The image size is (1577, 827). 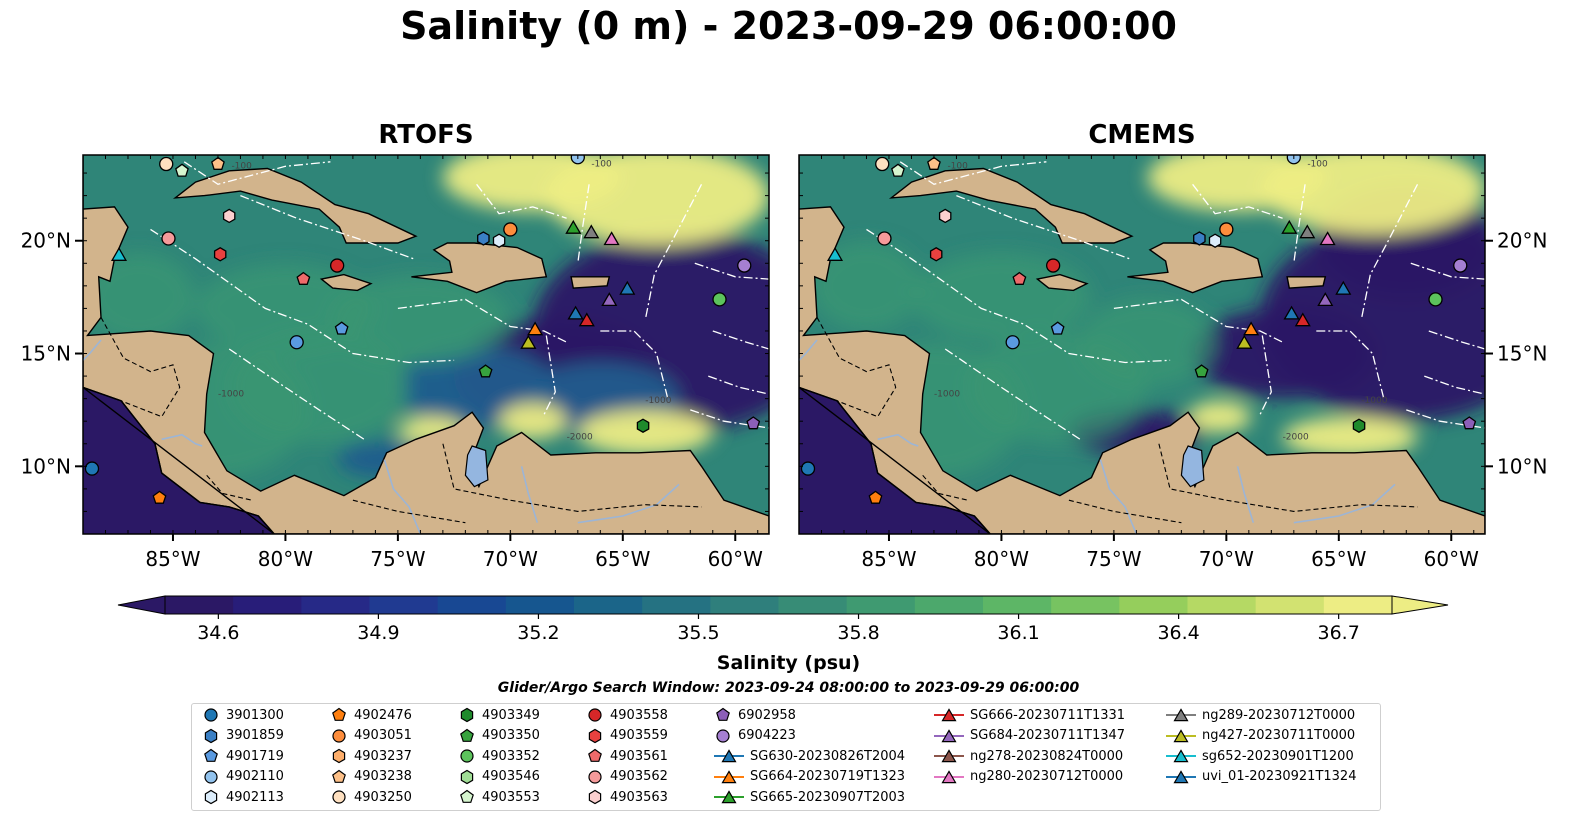 What do you see at coordinates (627, 715) in the screenshot?
I see `legend-item: 4903558` at bounding box center [627, 715].